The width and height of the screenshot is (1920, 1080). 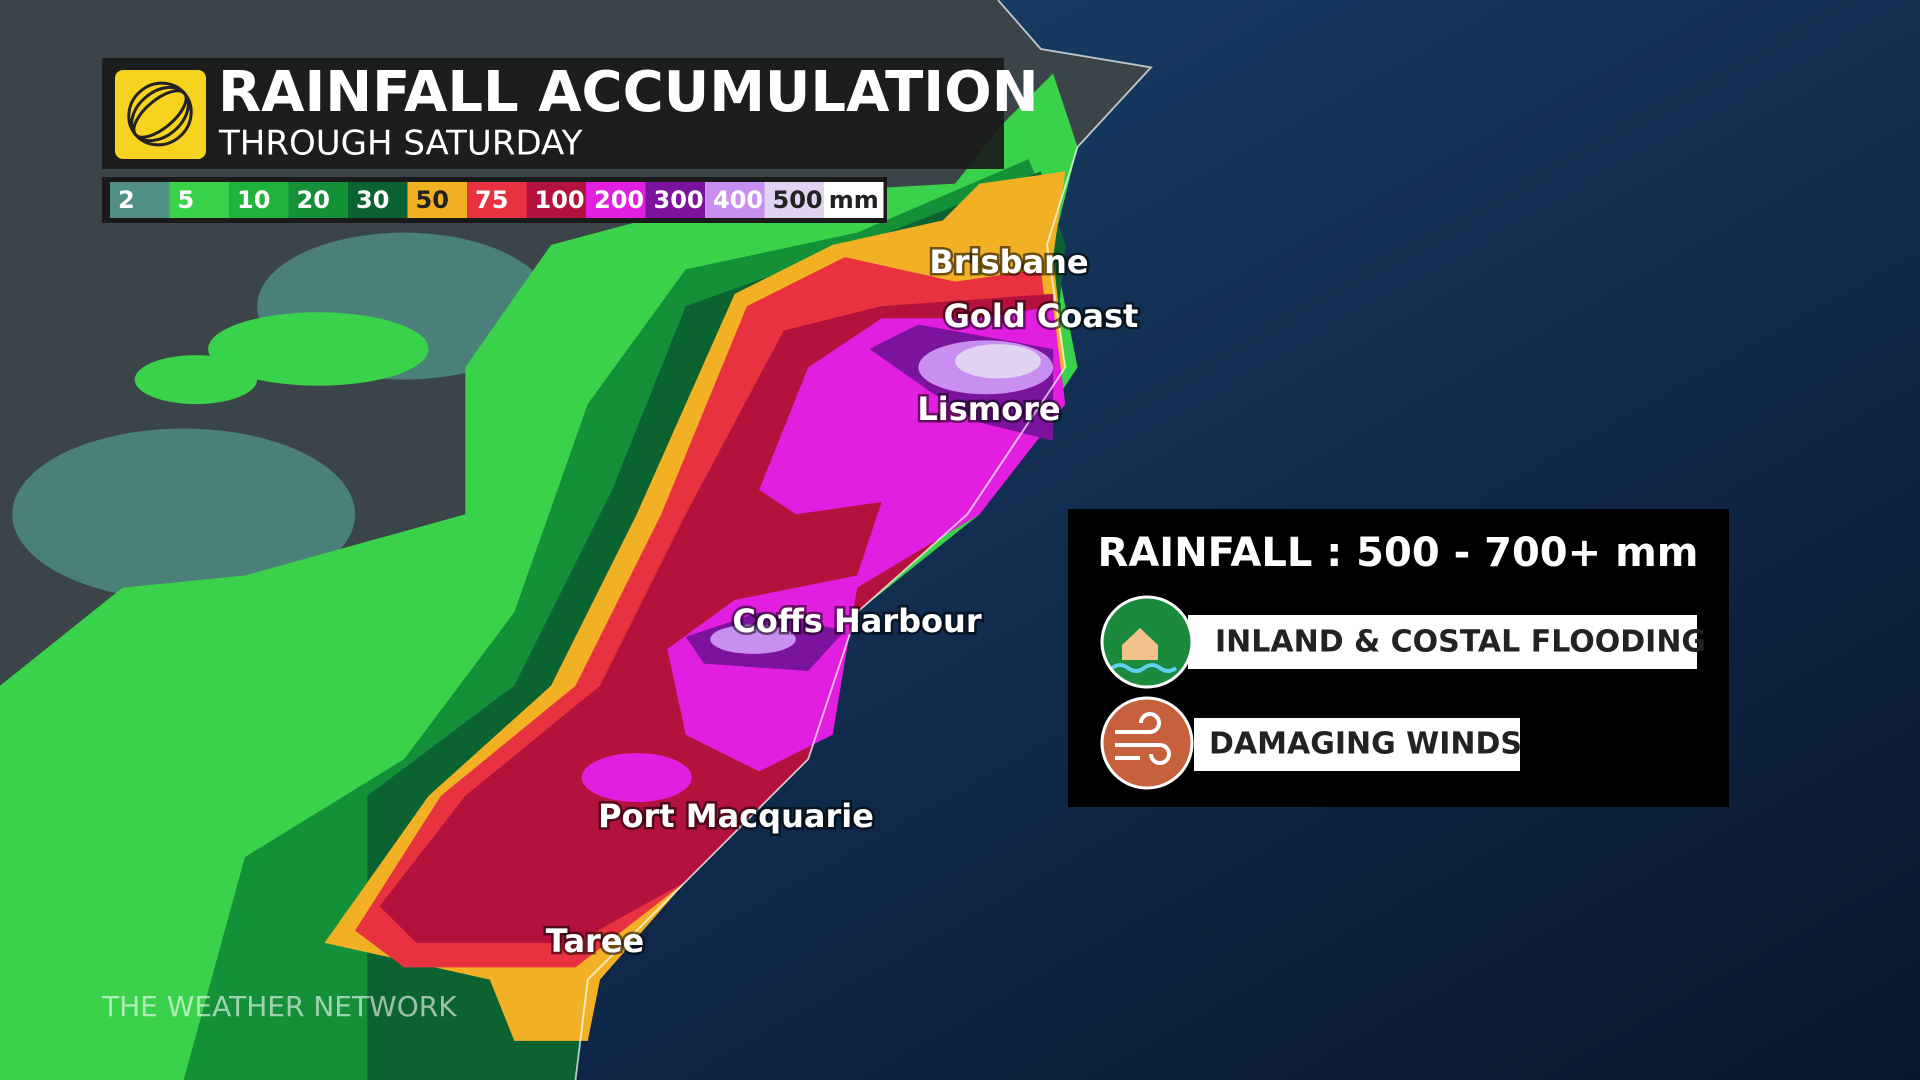 What do you see at coordinates (372, 200) in the screenshot?
I see `legend-label: 30` at bounding box center [372, 200].